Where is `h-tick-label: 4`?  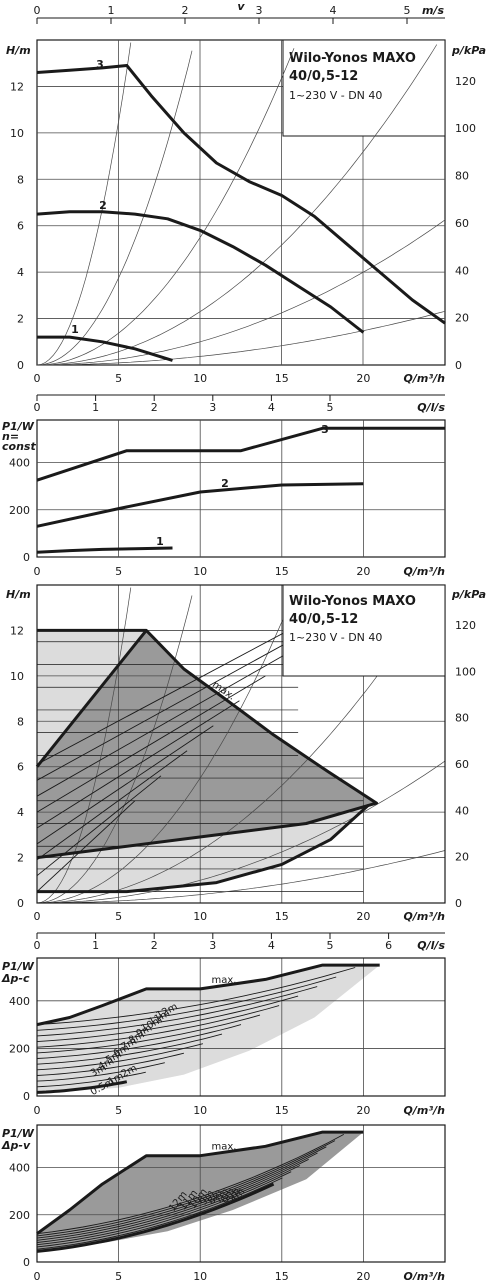
h-tick-label: 4 is located at coordinates (20, 272).